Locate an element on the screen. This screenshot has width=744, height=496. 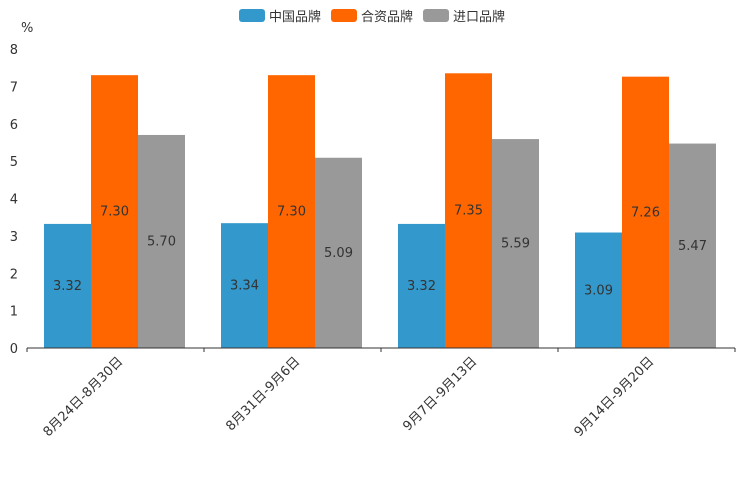
y-tick-label: 3 is located at coordinates (14, 237).